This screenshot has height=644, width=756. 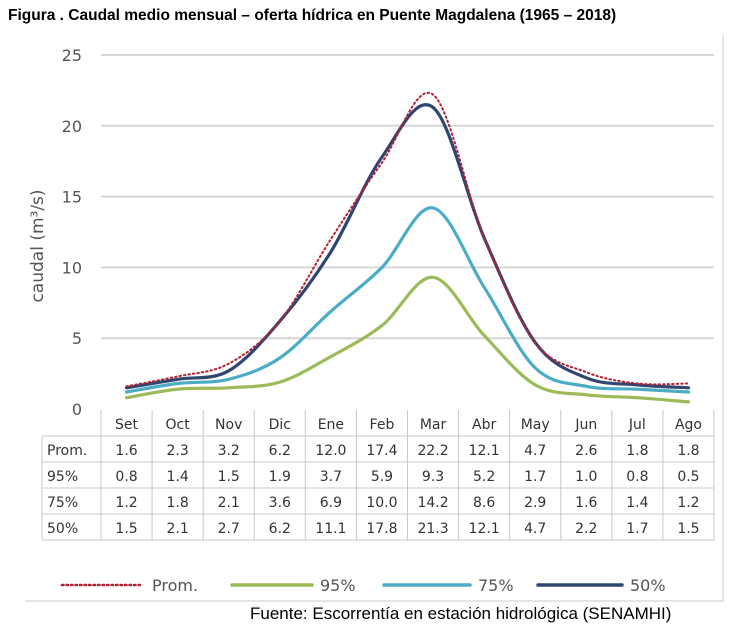 I want to click on data-value-label: 2.6, so click(x=586, y=451).